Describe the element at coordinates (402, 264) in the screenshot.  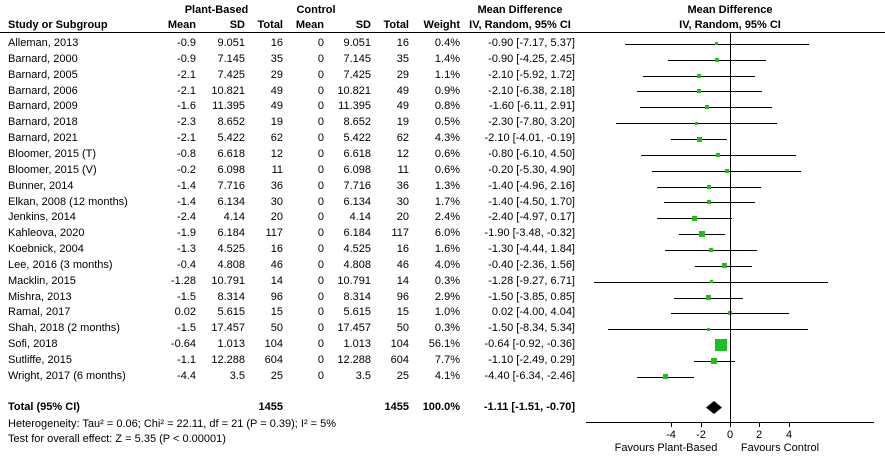
I see `cell-t2: 46` at that location.